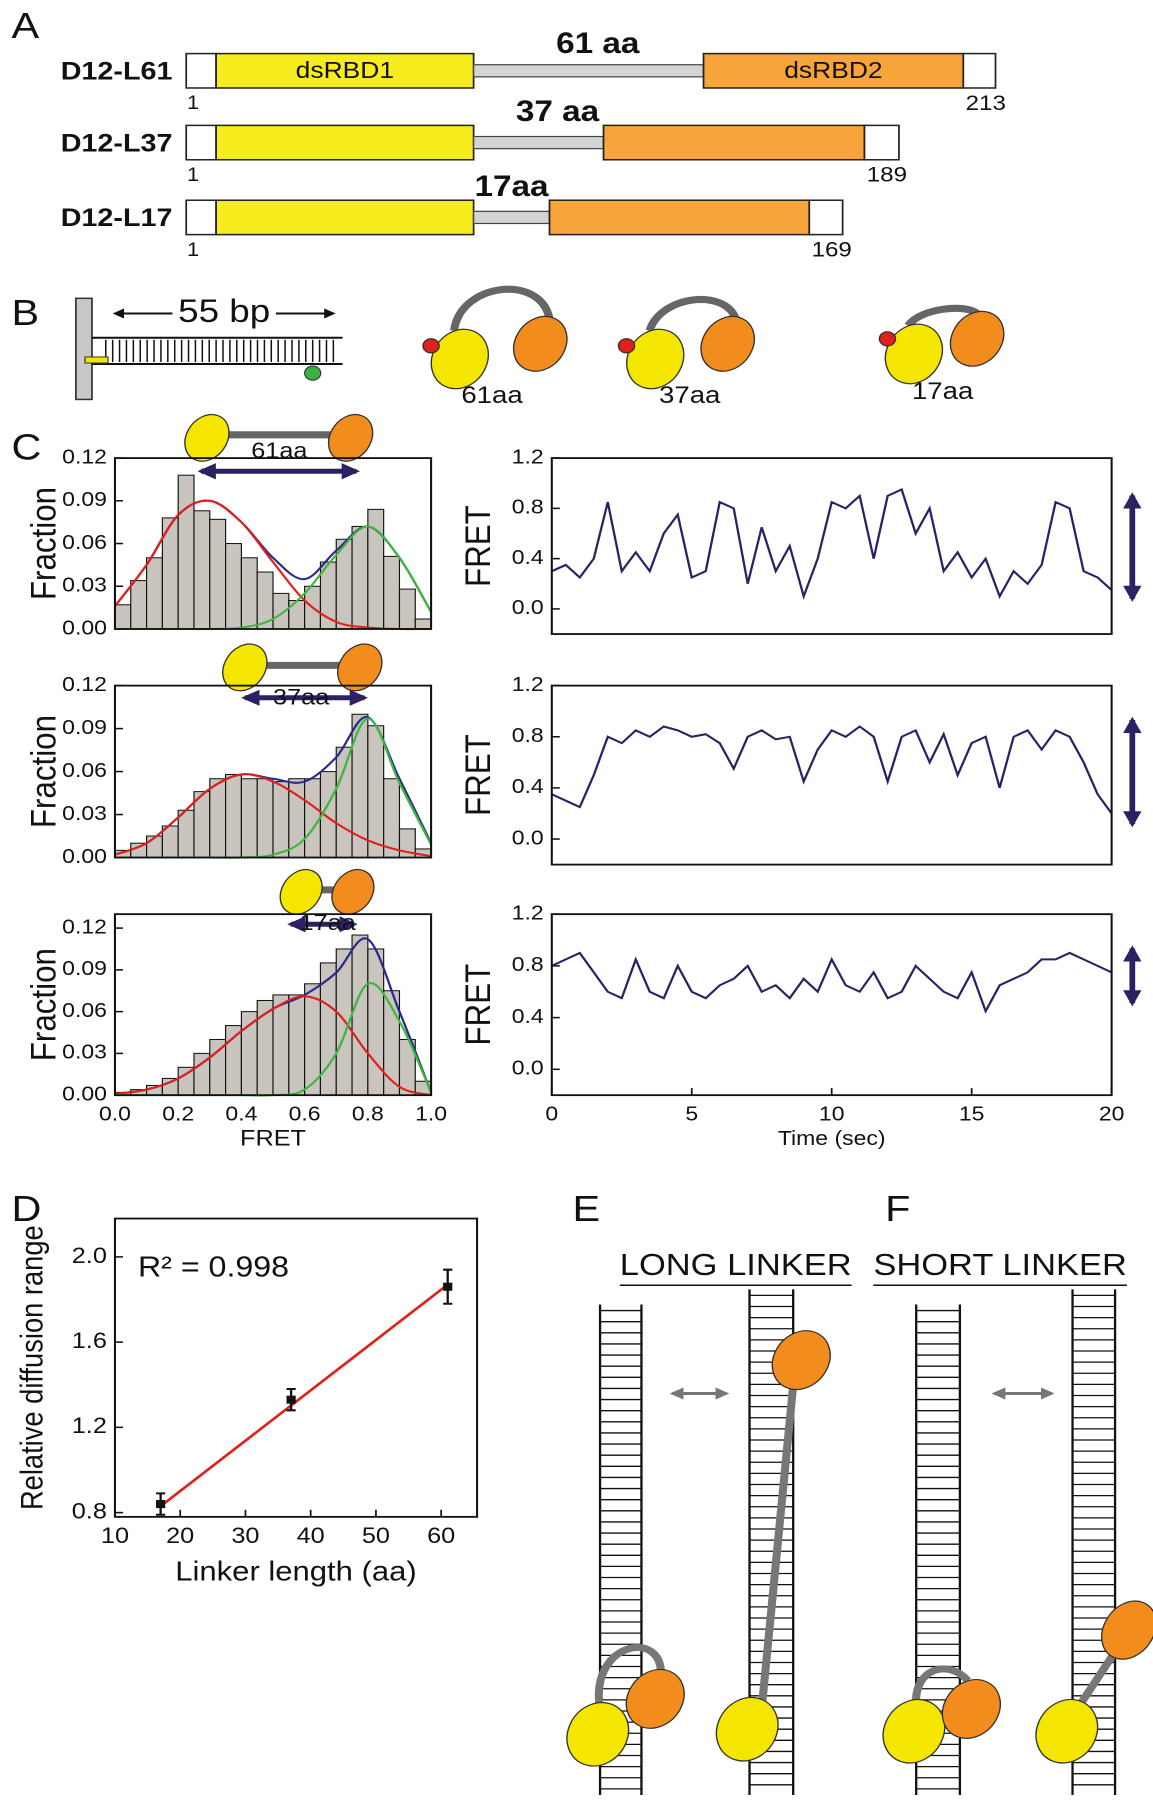 The height and width of the screenshot is (1800, 1153). Describe the element at coordinates (241, 1113) in the screenshot. I see `x-tick-label: 0.4` at that location.